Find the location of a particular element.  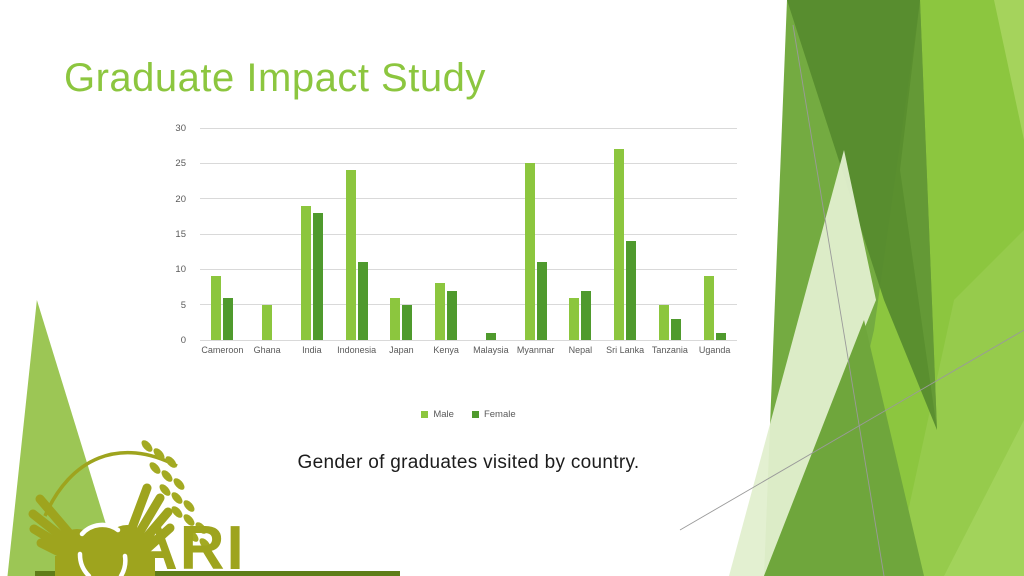

deco-light-band is located at coordinates (1009, 70).